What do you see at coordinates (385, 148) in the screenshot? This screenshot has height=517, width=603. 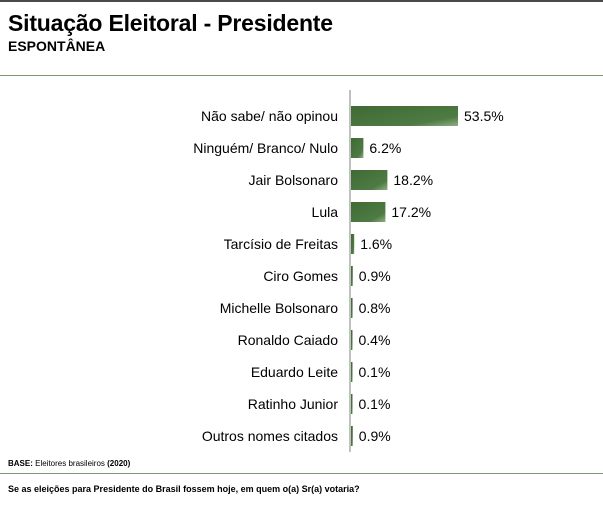 I see `value-label: 6.2%` at bounding box center [385, 148].